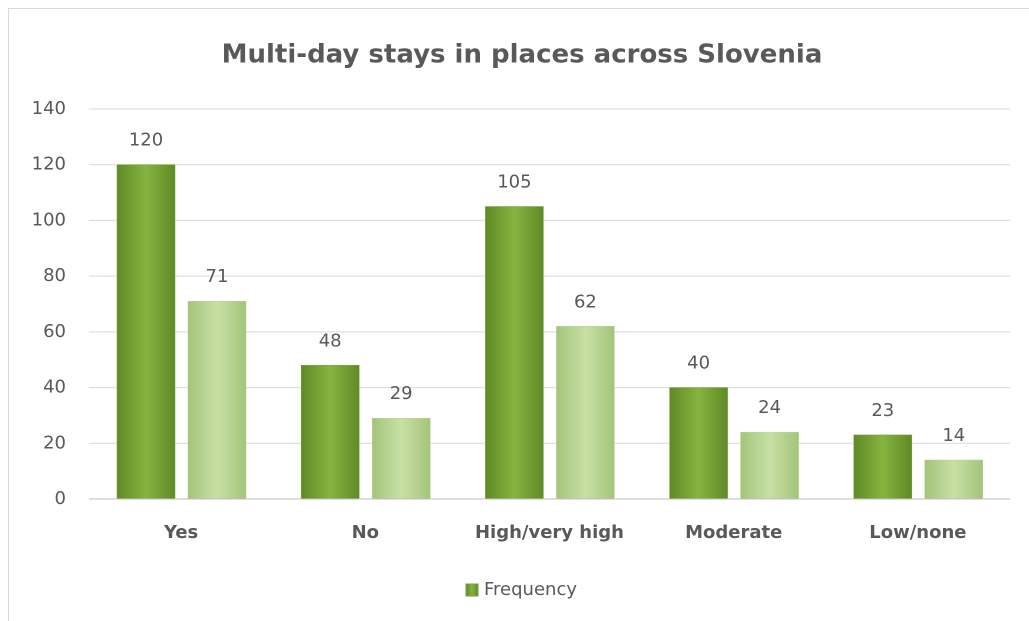 This screenshot has height=621, width=1029. I want to click on y-tick-label: 140, so click(49, 108).